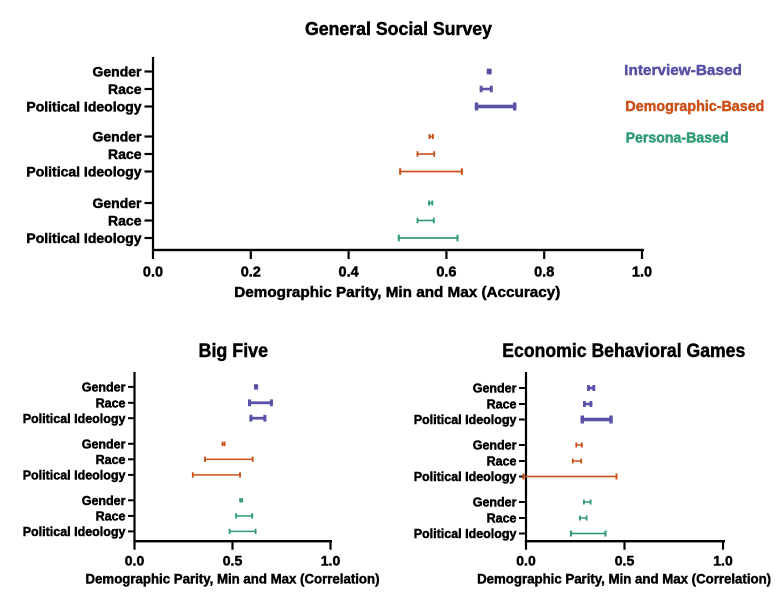 This screenshot has height=600, width=780. I want to click on svg-text: Economic Behavioral Games, so click(623, 351).